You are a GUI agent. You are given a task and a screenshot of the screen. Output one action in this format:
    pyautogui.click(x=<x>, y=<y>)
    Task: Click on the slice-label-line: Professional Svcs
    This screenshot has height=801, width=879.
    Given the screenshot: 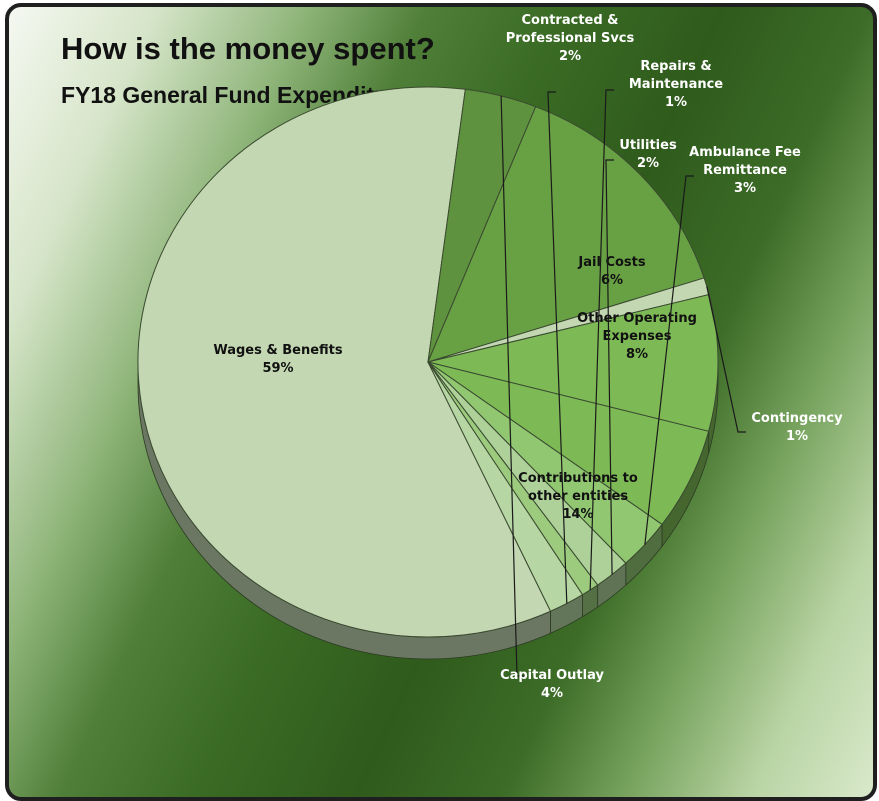 What is the action you would take?
    pyautogui.click(x=570, y=38)
    